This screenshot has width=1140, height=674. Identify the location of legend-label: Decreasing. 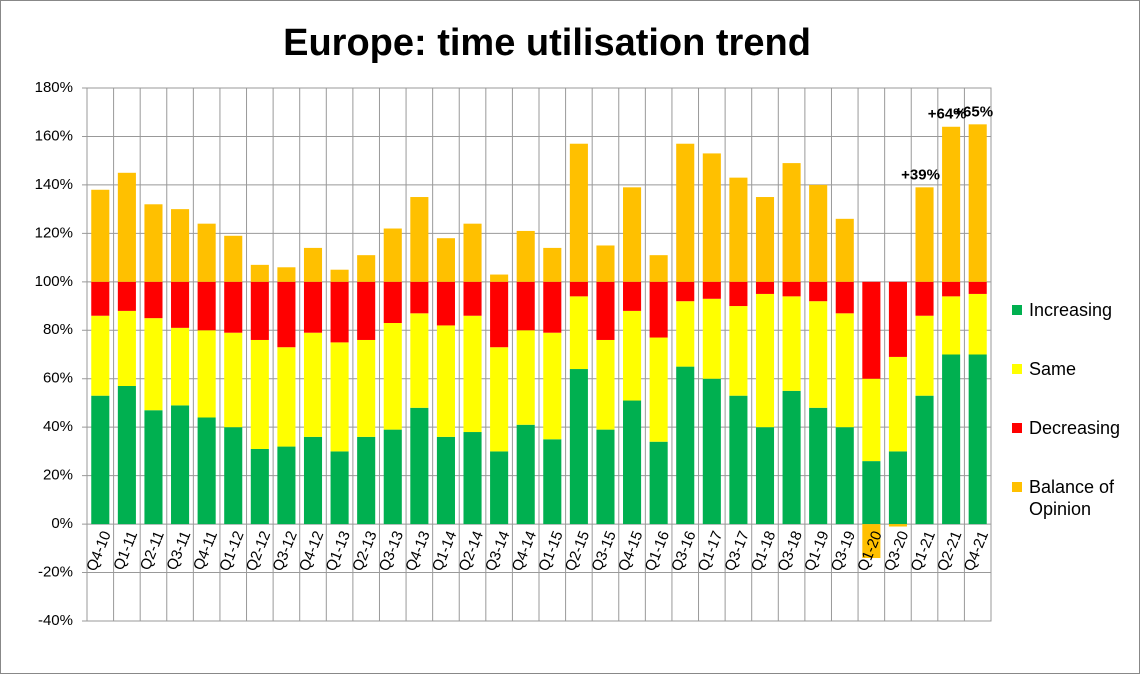
(1075, 428).